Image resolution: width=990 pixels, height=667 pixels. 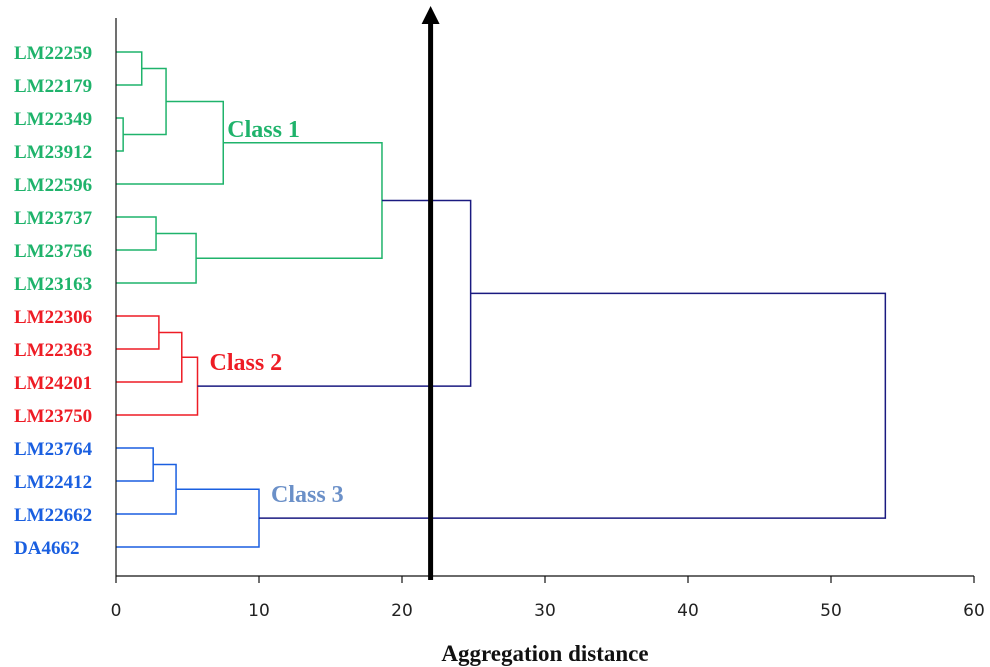 I want to click on x-tick-label: 50, so click(x=831, y=611).